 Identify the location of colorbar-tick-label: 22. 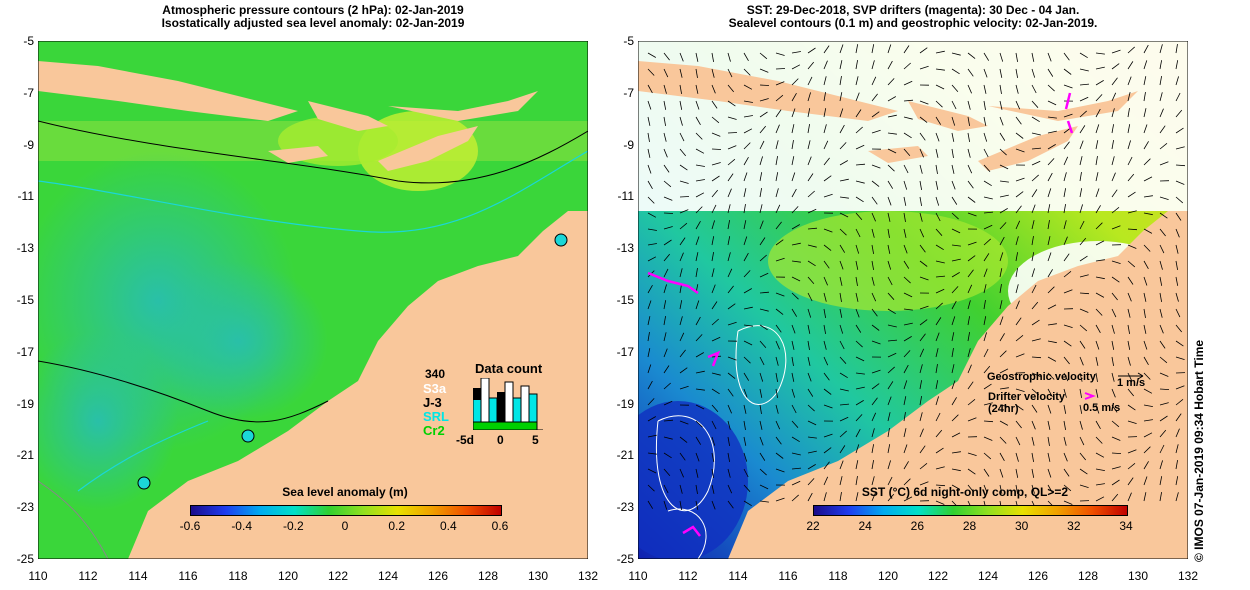
(813, 526).